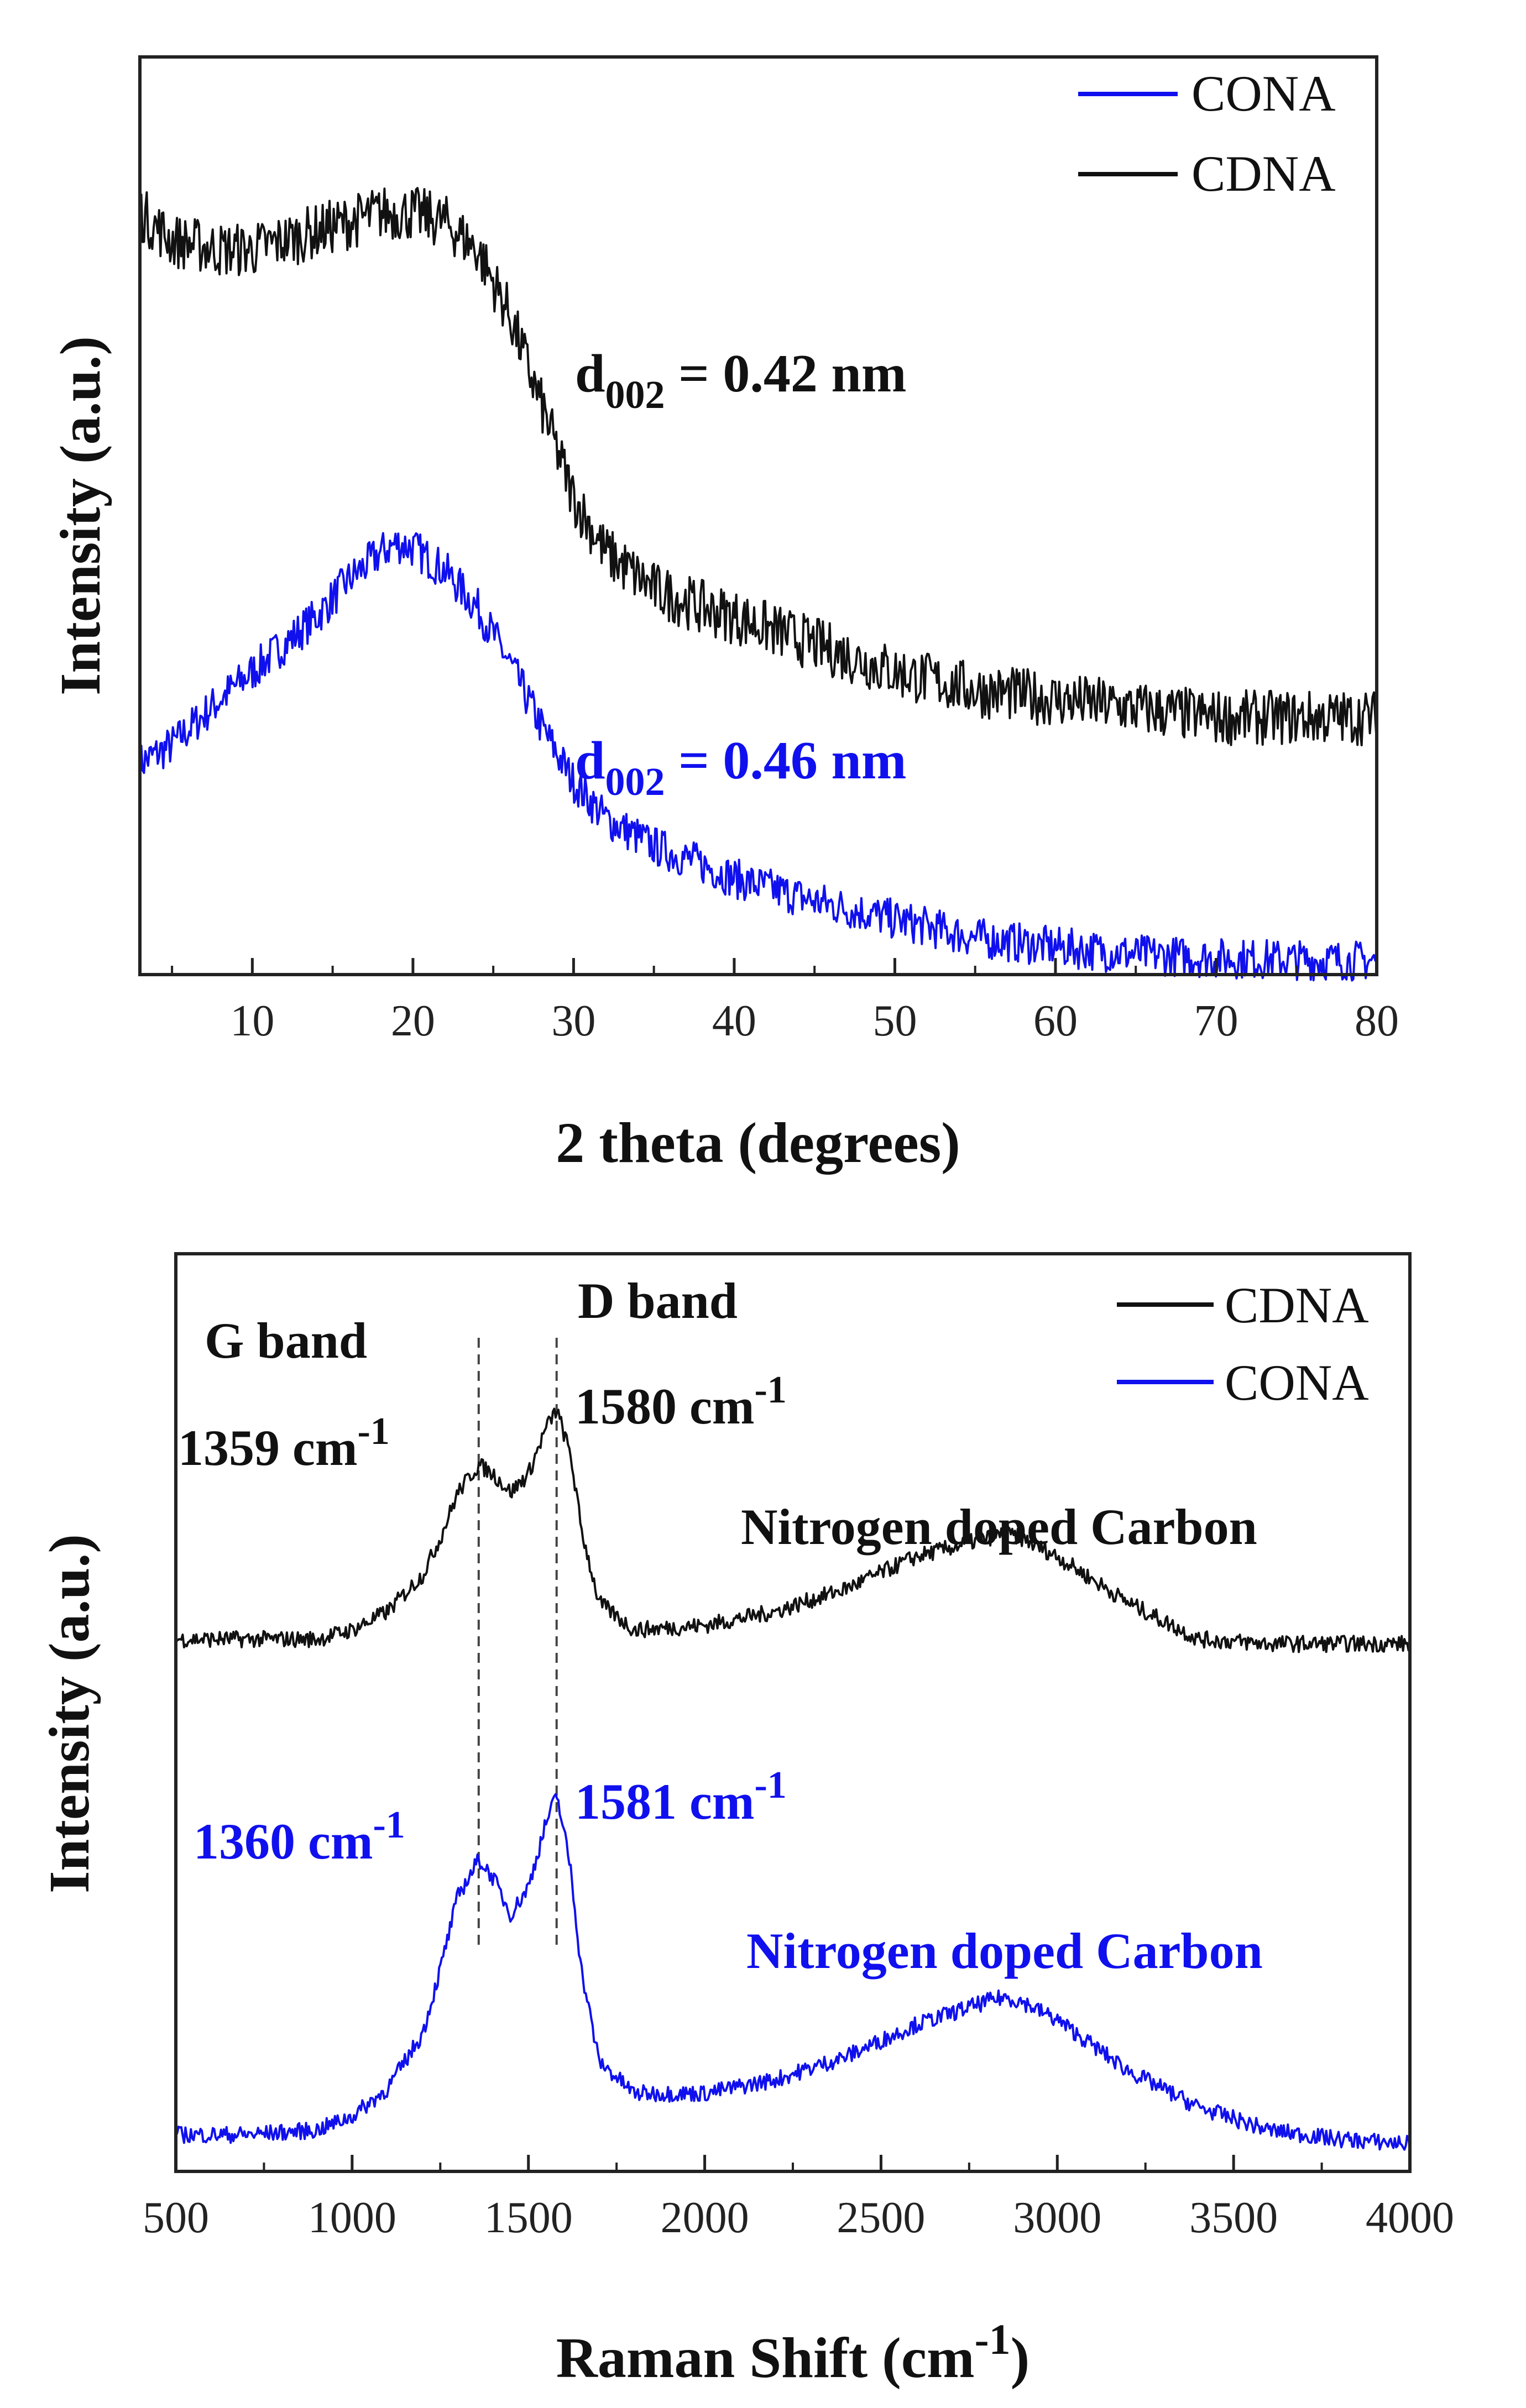 Image resolution: width=1526 pixels, height=2408 pixels. Describe the element at coordinates (1216, 1021) in the screenshot. I see `xrd-x-tick-label: 70` at that location.